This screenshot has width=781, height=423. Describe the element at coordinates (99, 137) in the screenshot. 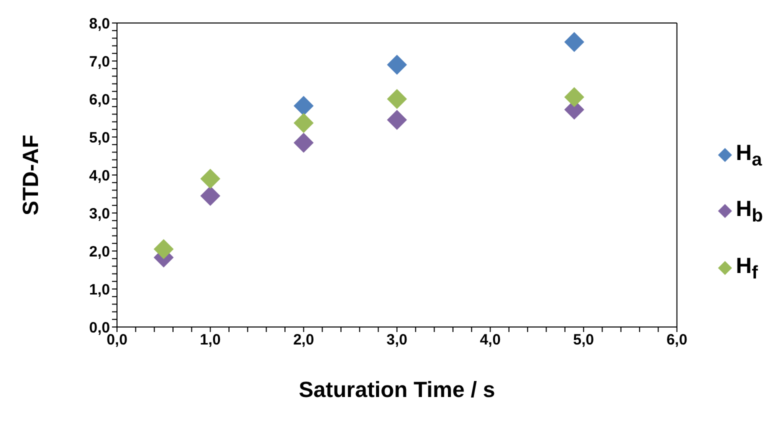

I see `y-tick-label: 5,0` at that location.